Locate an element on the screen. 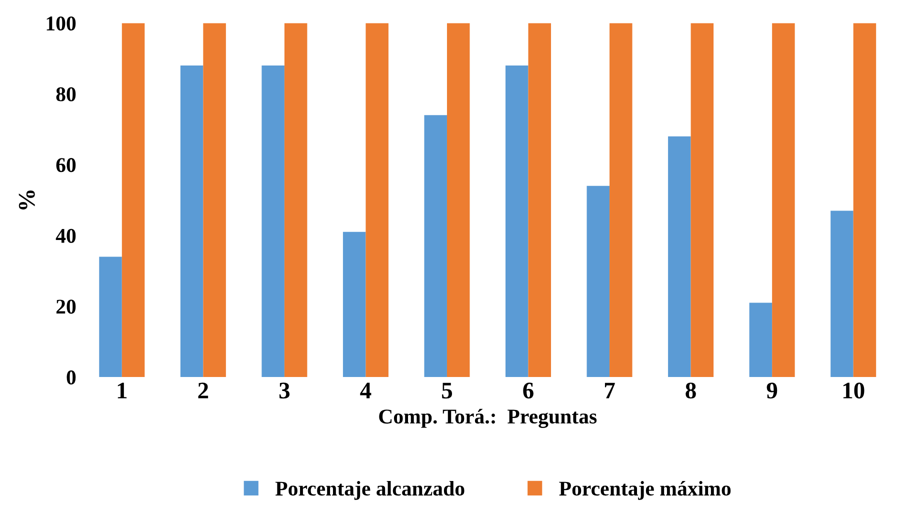 This screenshot has width=903, height=513. x-axis-title: Comp. Torá.: Preguntas is located at coordinates (488, 418).